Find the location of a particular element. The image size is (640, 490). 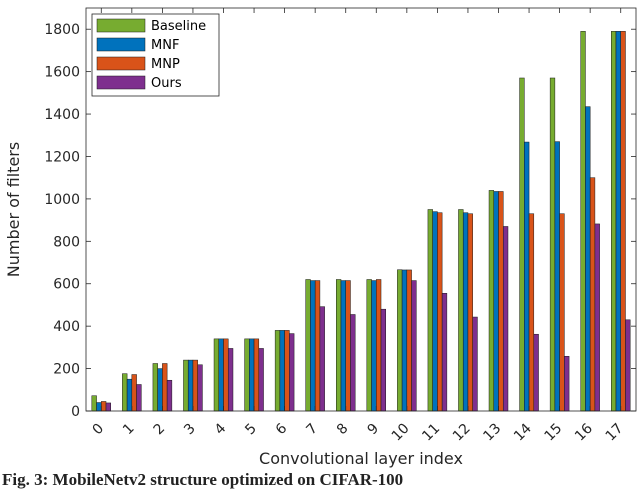

x-tick-label: 13 is located at coordinates (492, 433).